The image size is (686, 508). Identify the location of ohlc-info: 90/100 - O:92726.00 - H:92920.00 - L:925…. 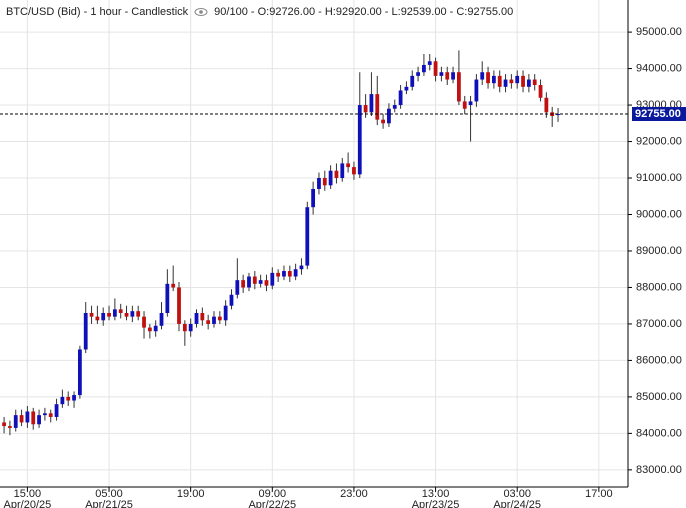
(364, 12).